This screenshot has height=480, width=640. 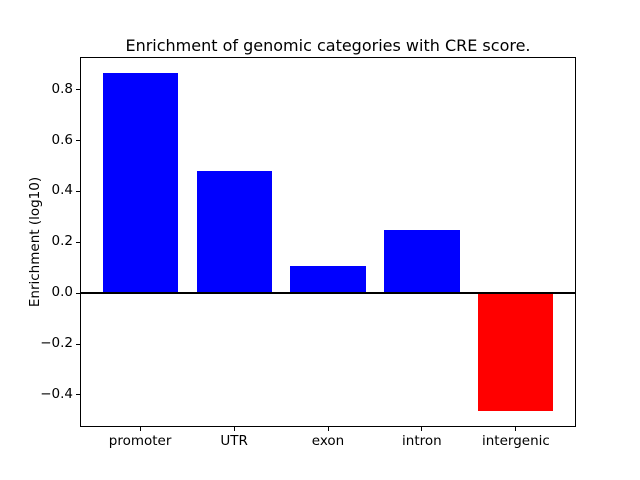 I want to click on y-tick-label: −0.2, so click(x=56, y=343).